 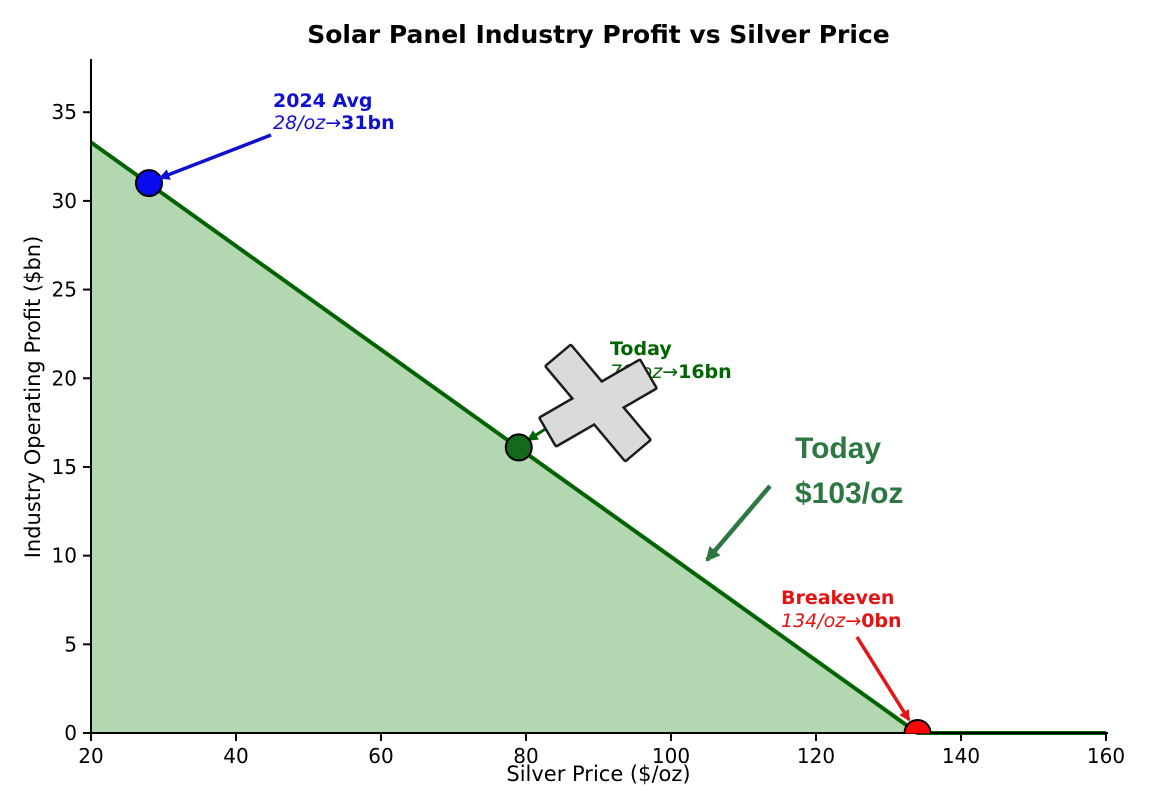 What do you see at coordinates (525, 756) in the screenshot?
I see `x-tick-label: 80` at bounding box center [525, 756].